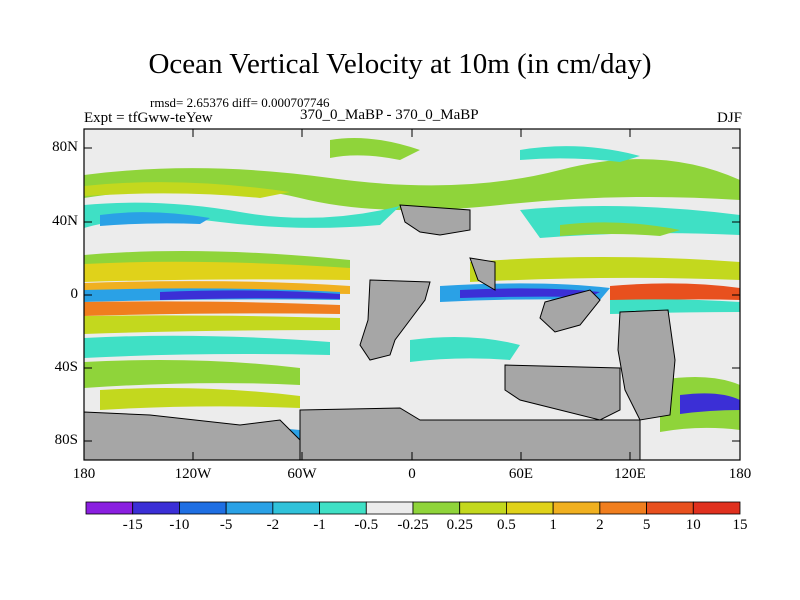  What do you see at coordinates (242, 215) in the screenshot?
I see `field-band-40n-cyan` at bounding box center [242, 215].